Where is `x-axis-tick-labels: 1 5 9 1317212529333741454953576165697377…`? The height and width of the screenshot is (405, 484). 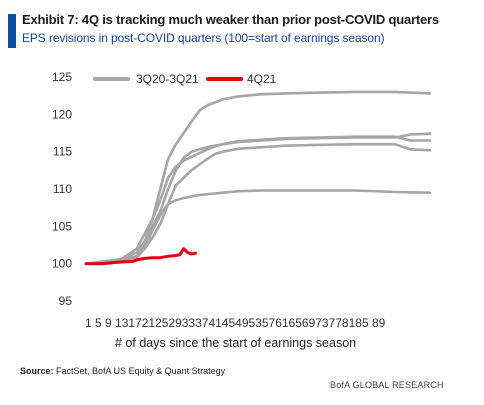 x-axis-tick-labels: 1 5 9 1317212529333741454953576165697377… is located at coordinates (235, 323).